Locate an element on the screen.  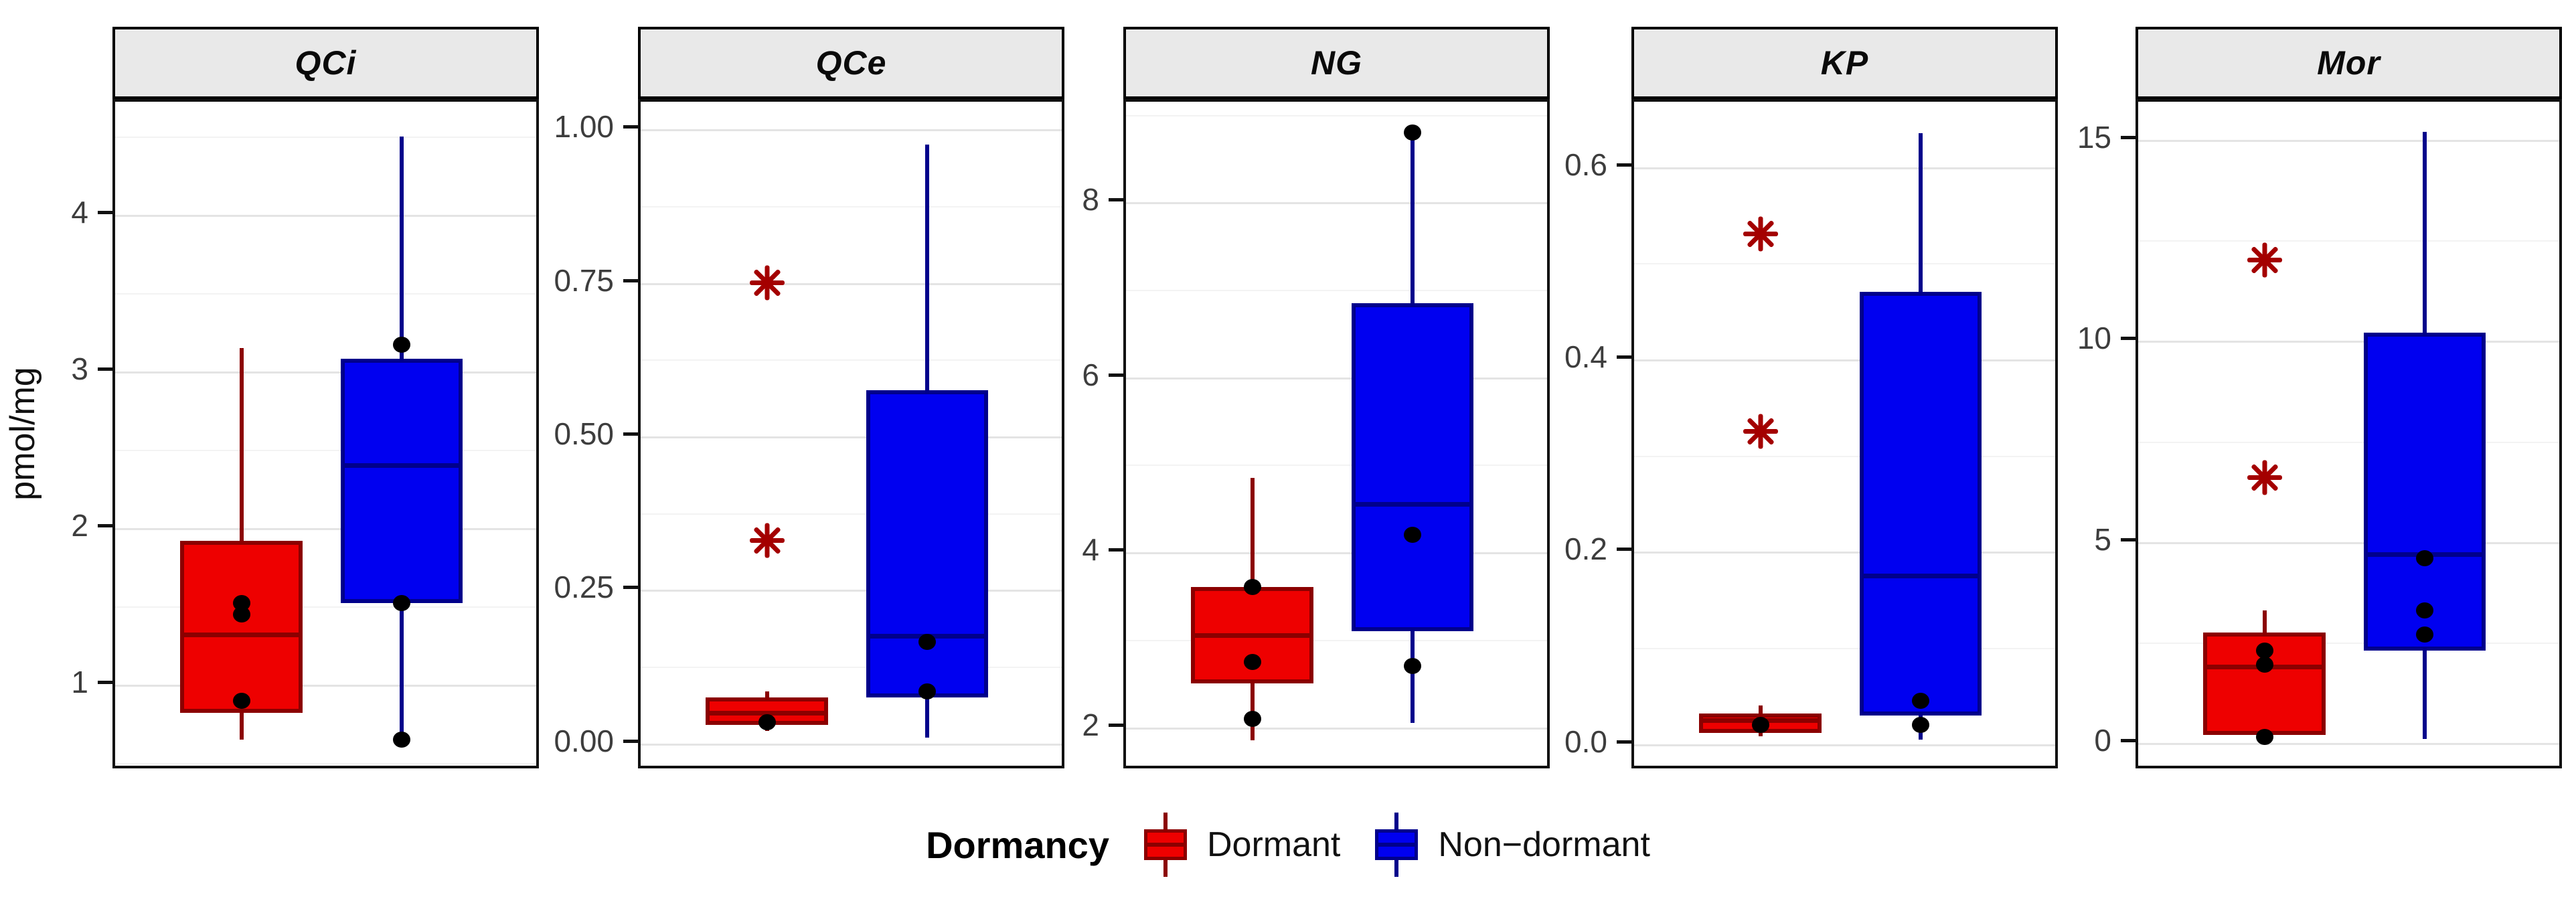
y-axis-title: pmol/mg is located at coordinates (23, 434).